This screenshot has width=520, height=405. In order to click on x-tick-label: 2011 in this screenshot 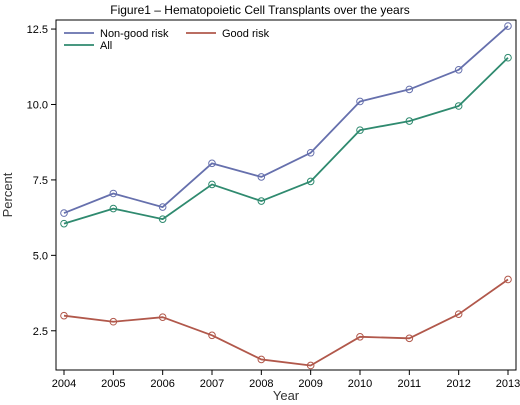, I will do `click(410, 384)`.